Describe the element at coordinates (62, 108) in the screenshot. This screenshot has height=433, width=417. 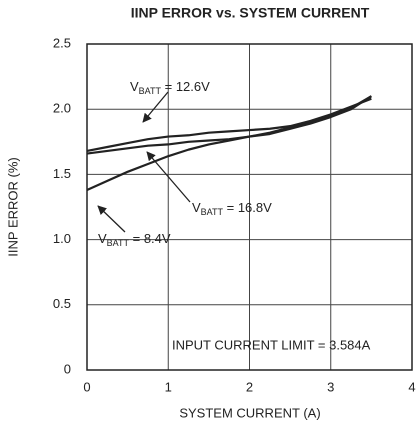
I see `y-tick-label: 2.0` at that location.